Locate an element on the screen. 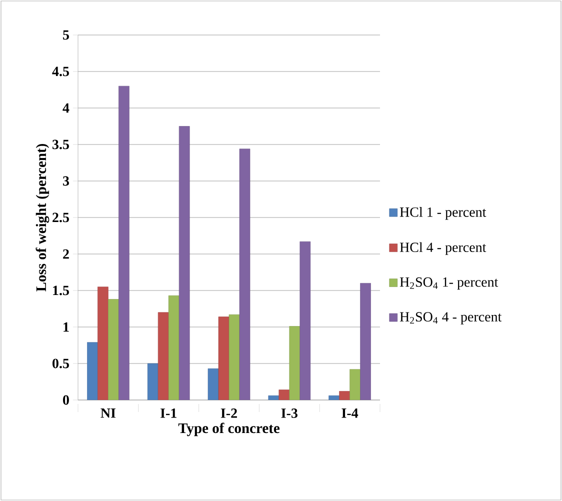 The image size is (562, 501). y-tick-label: 4 is located at coordinates (66, 108).